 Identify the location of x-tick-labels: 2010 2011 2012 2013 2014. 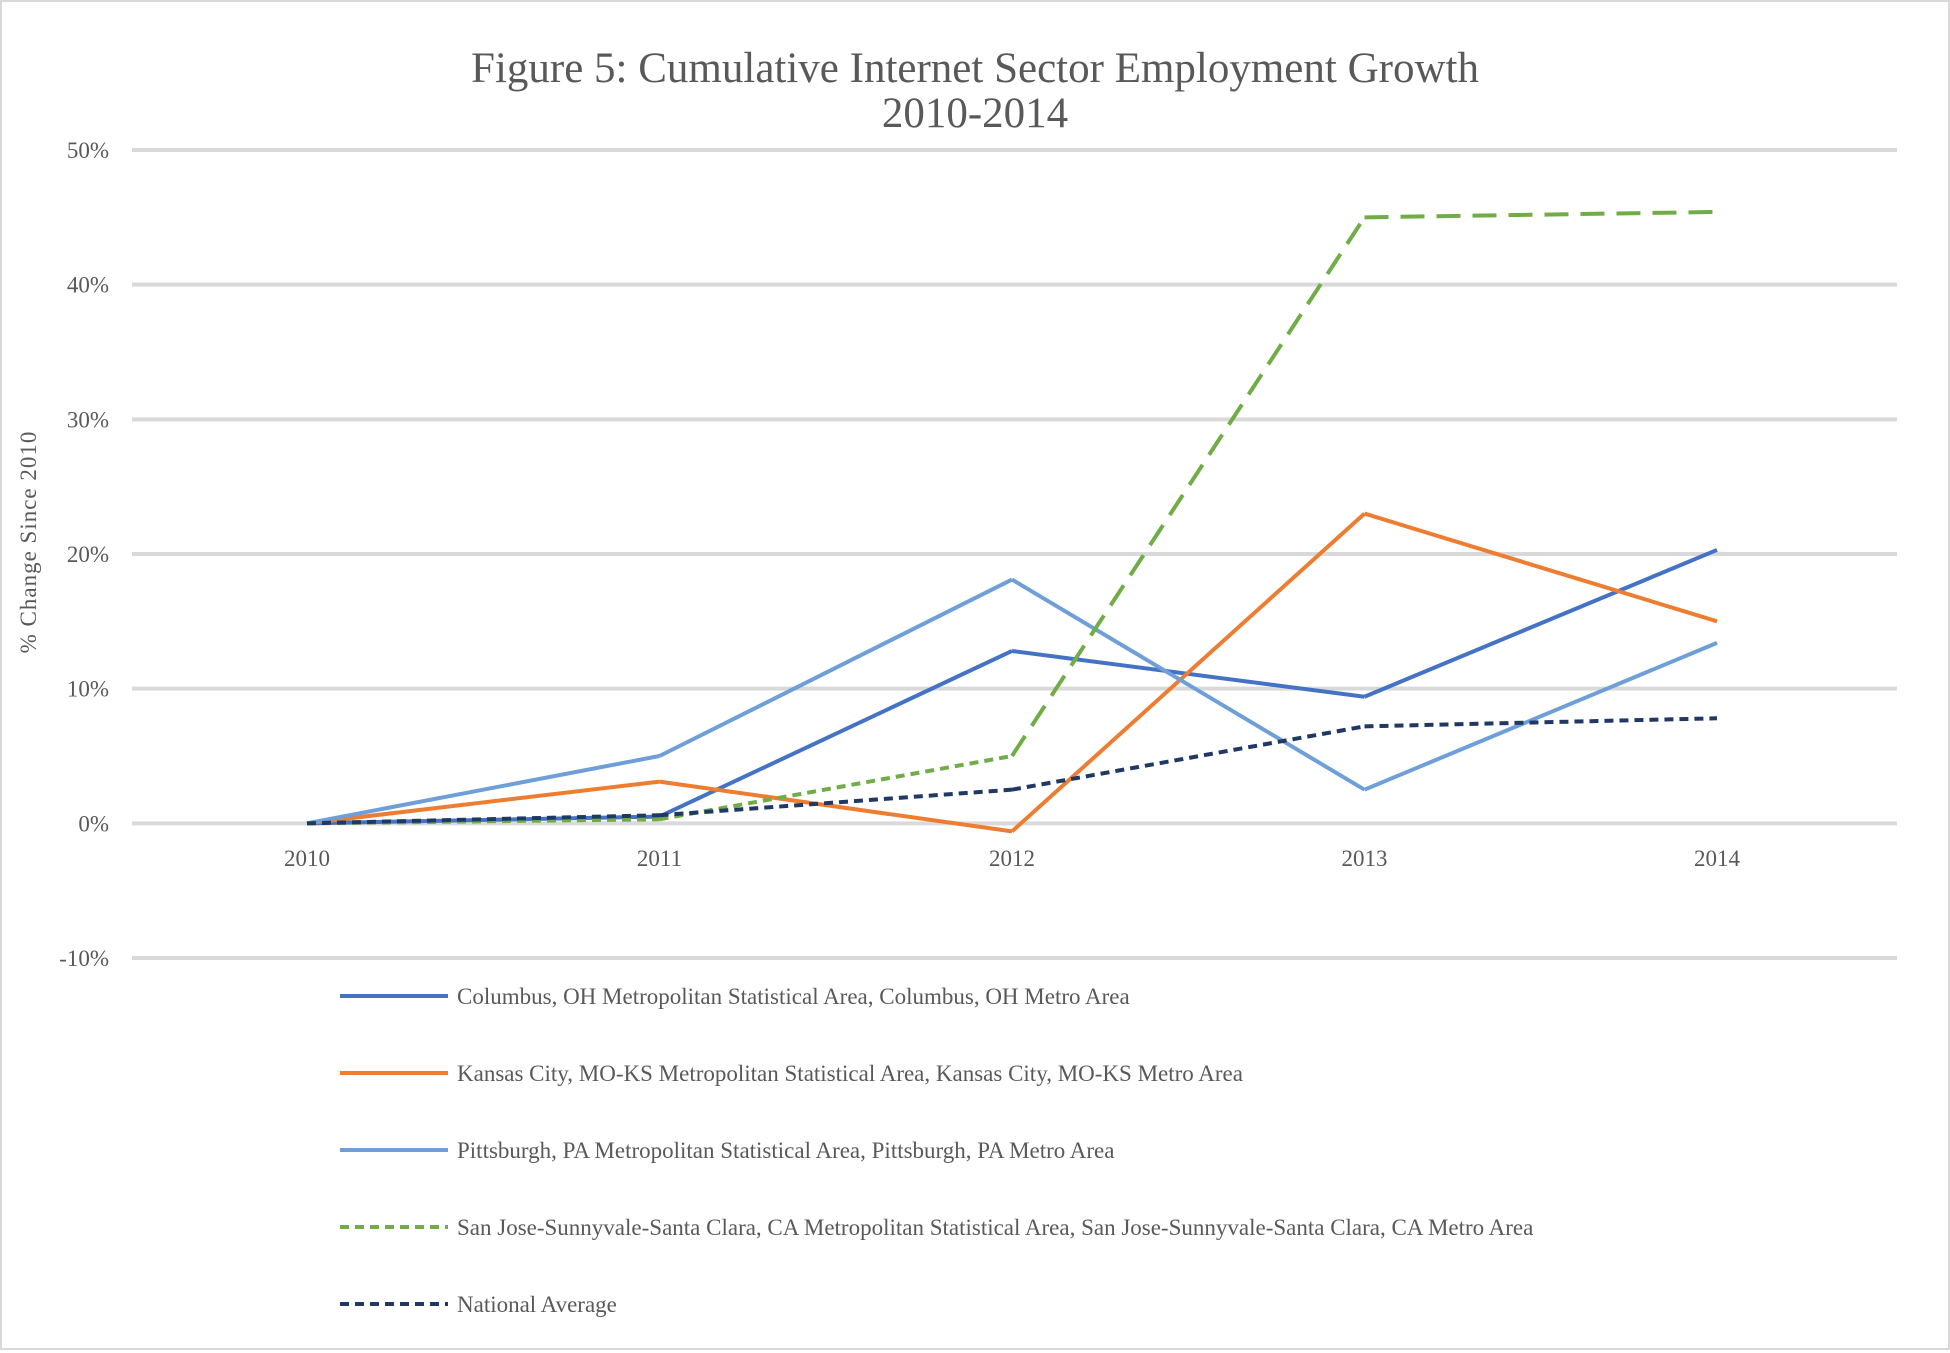
(1012, 858).